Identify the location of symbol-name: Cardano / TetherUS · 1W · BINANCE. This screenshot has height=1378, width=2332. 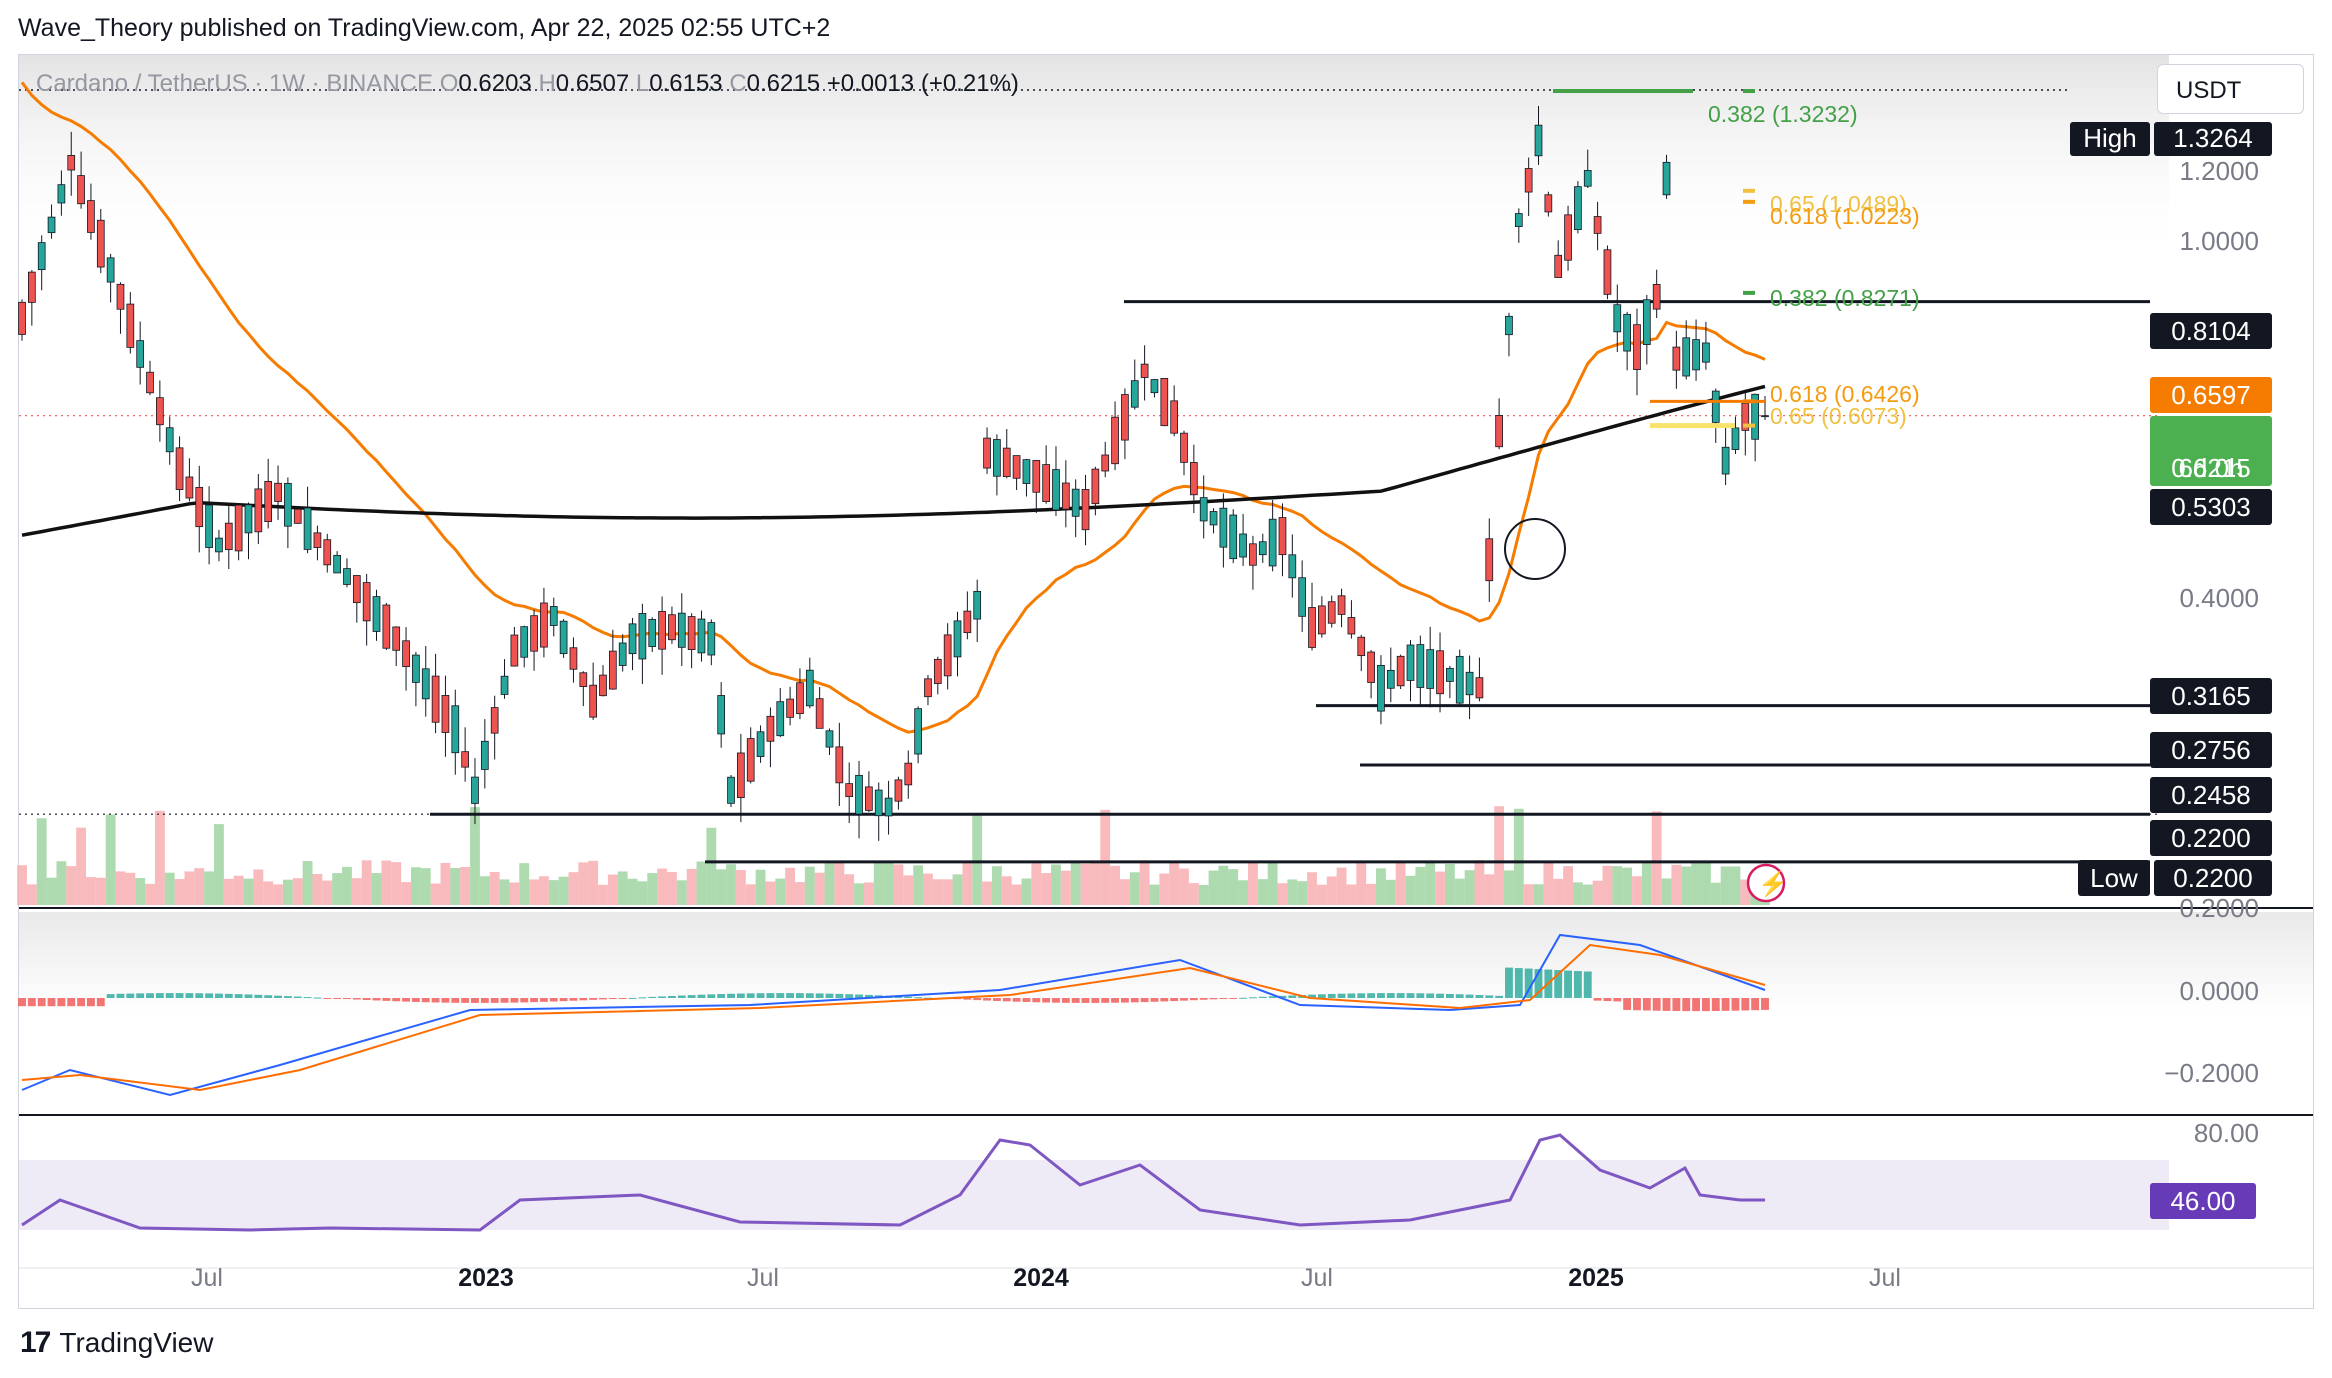
(235, 83).